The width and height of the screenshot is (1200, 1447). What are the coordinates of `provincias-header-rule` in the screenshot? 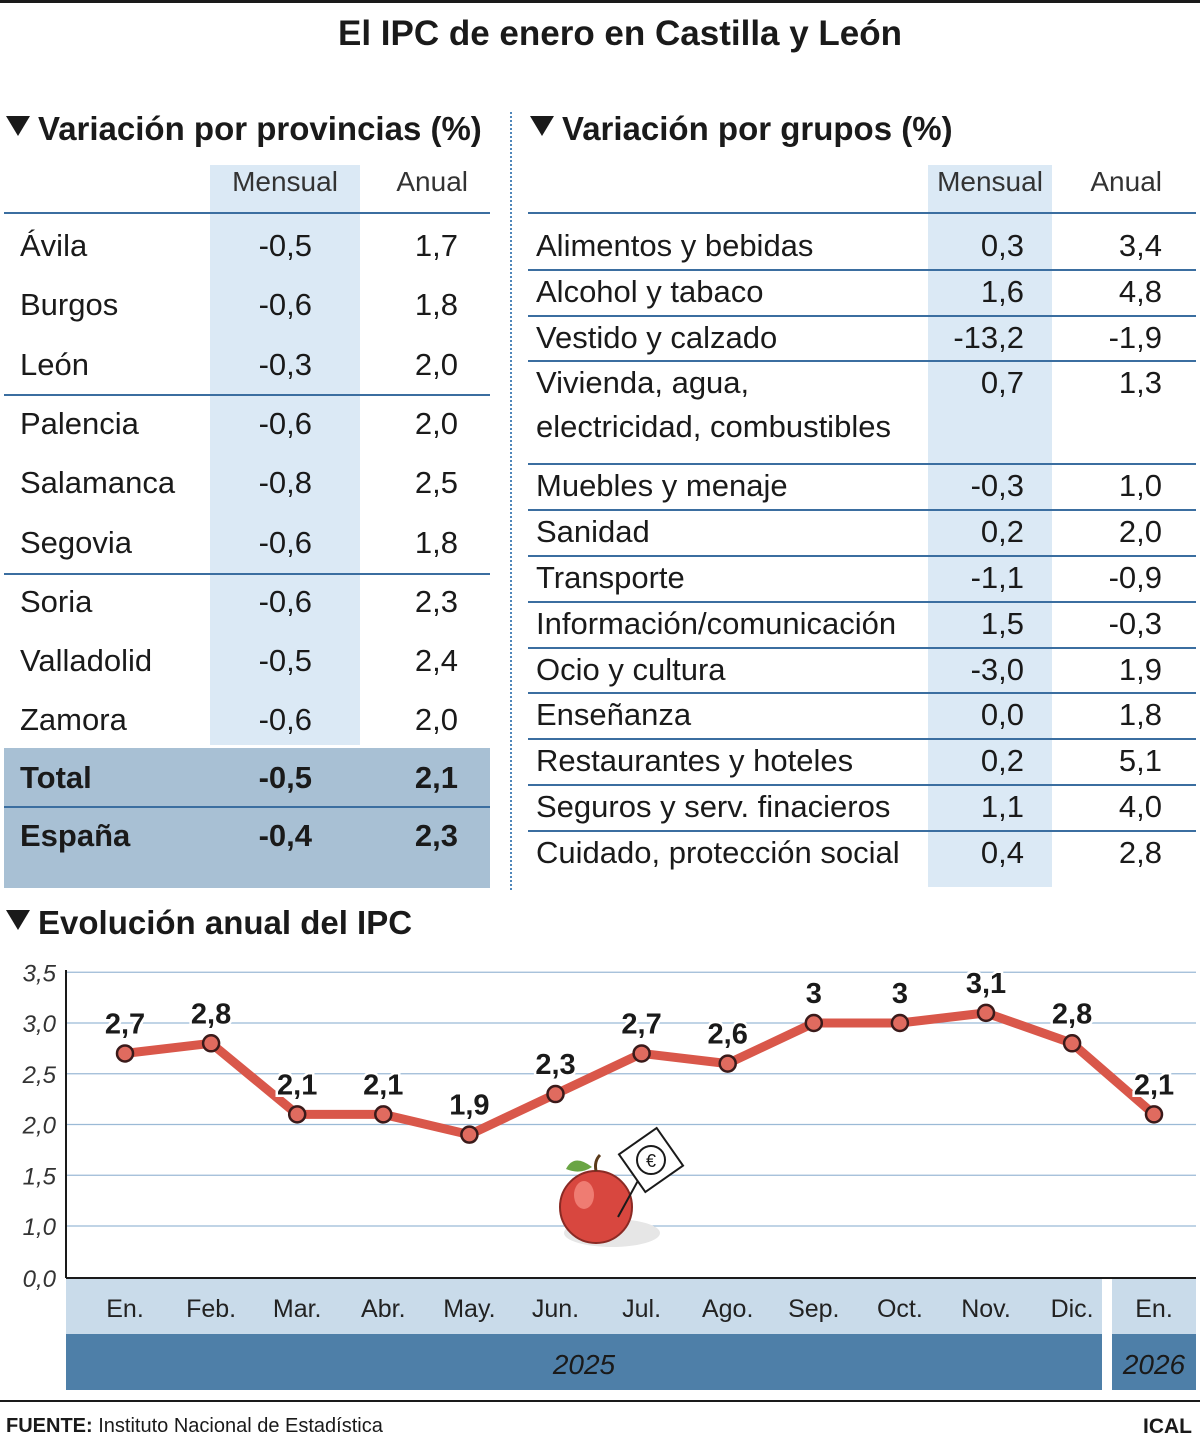 It's located at (247, 213).